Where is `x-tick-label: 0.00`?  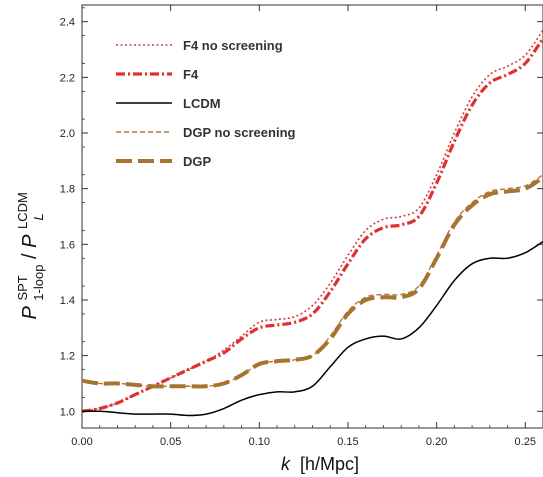
x-tick-label: 0.00 is located at coordinates (81, 442).